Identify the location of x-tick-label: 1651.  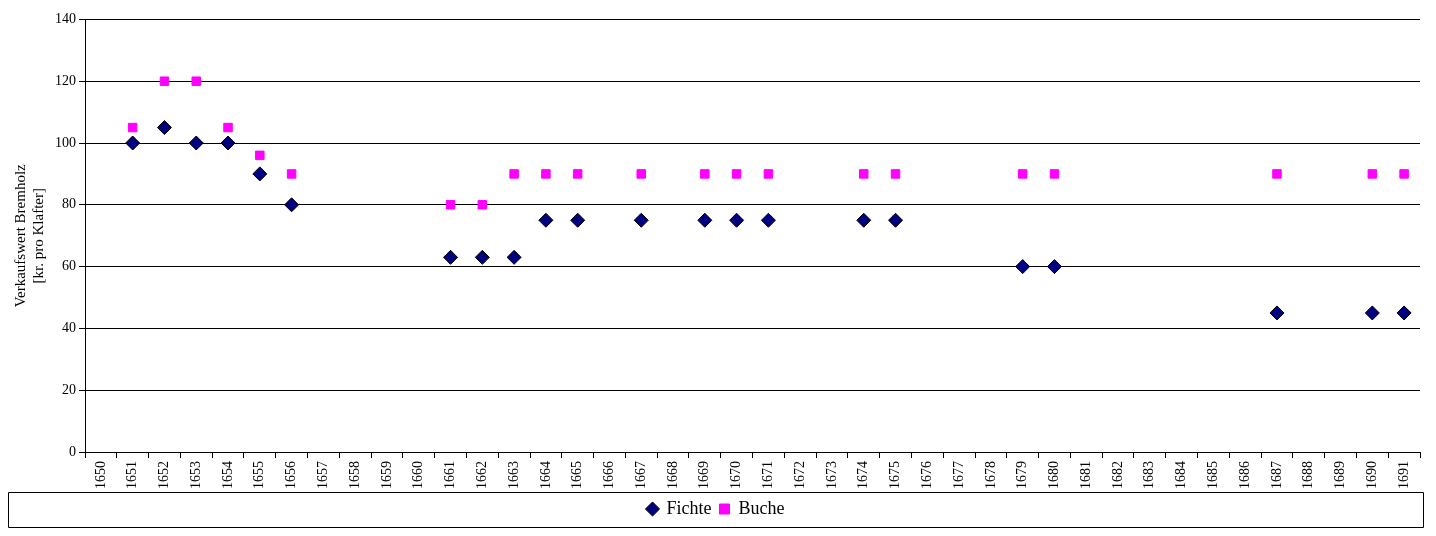
(132, 475).